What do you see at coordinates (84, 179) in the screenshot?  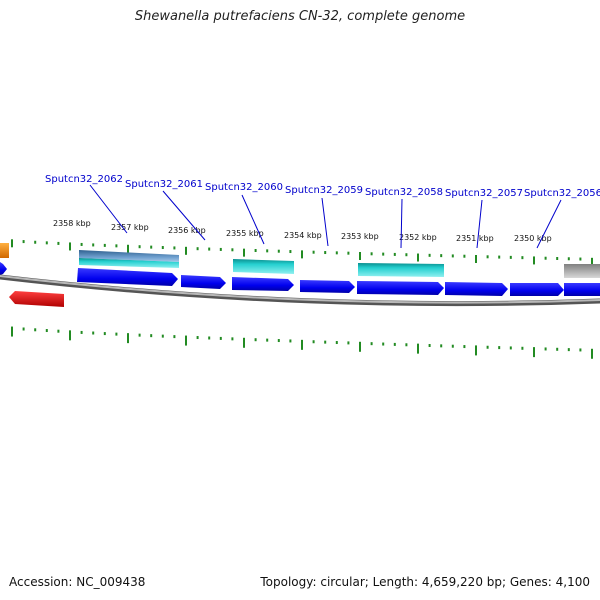 I see `gene-label: Sputcn32_2062` at bounding box center [84, 179].